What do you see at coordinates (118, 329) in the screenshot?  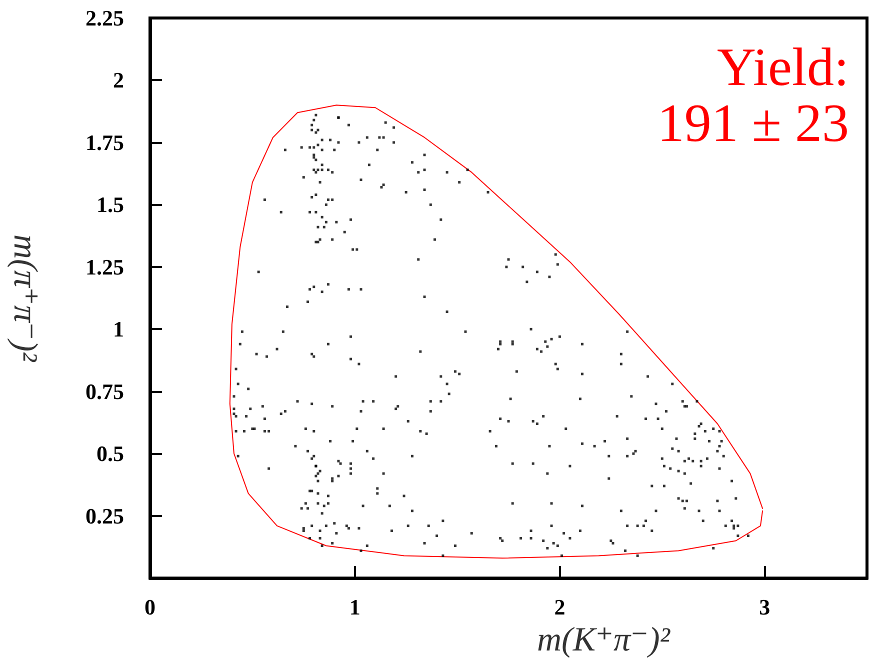 I see `y-tick-label: 1` at bounding box center [118, 329].